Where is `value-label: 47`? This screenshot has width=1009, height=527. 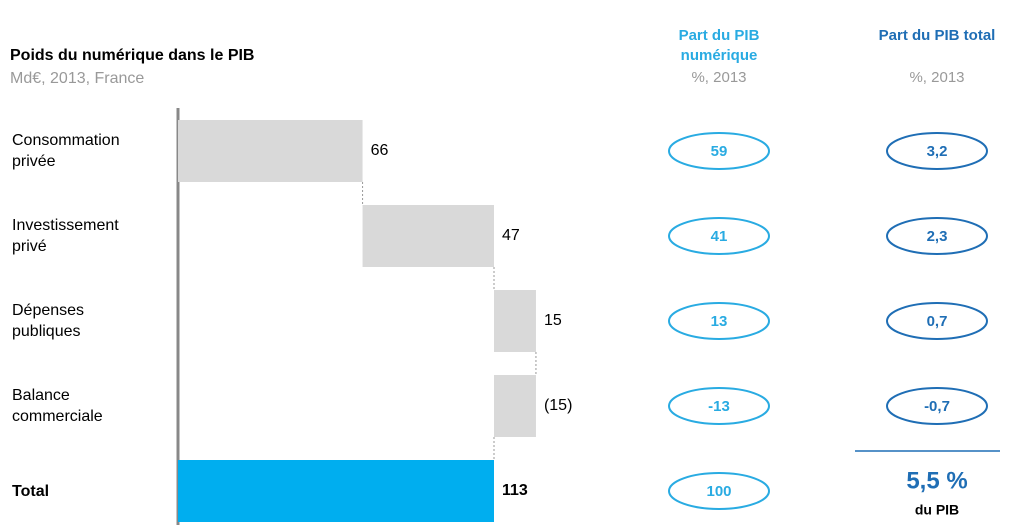
value-label: 47 is located at coordinates (511, 235).